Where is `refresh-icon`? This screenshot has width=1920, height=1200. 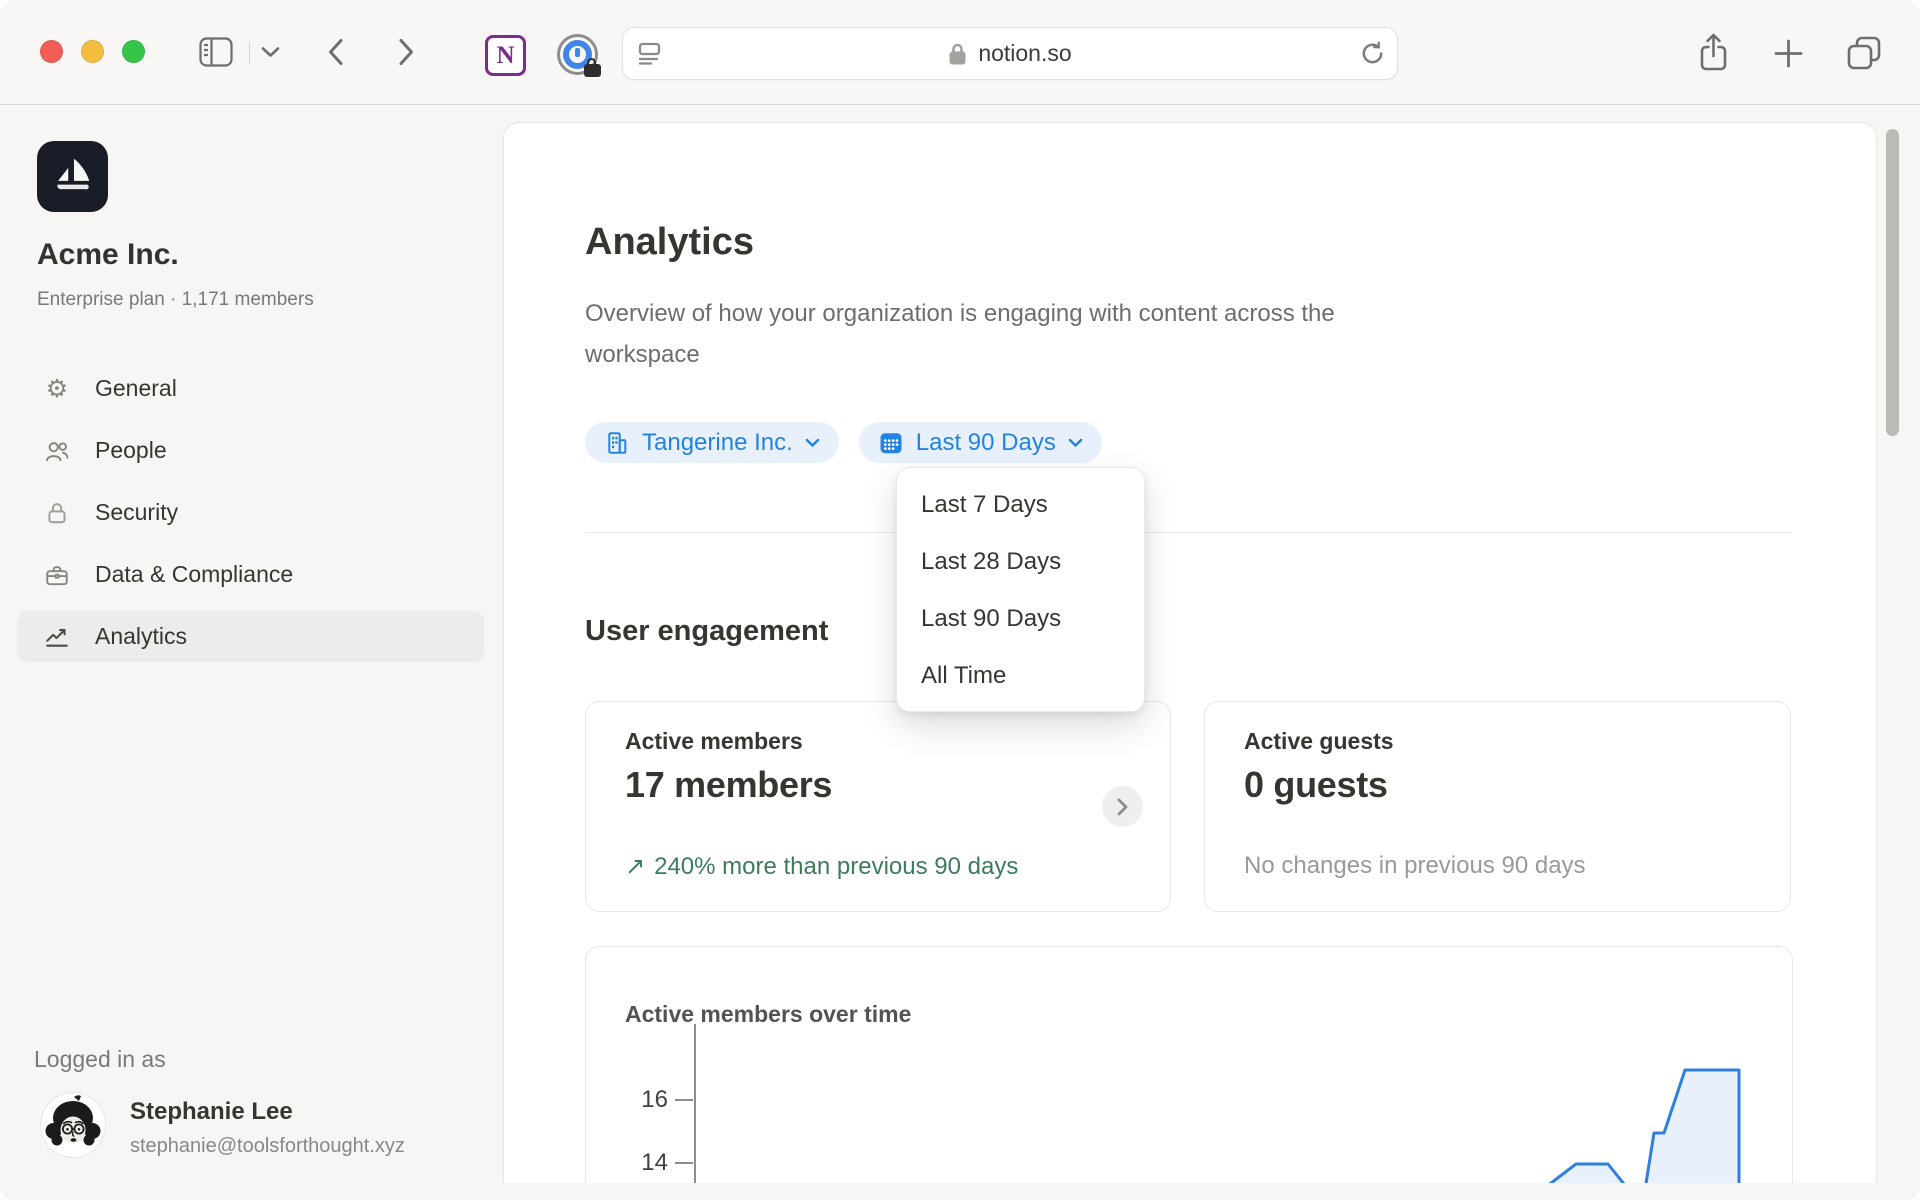
refresh-icon is located at coordinates (1372, 53).